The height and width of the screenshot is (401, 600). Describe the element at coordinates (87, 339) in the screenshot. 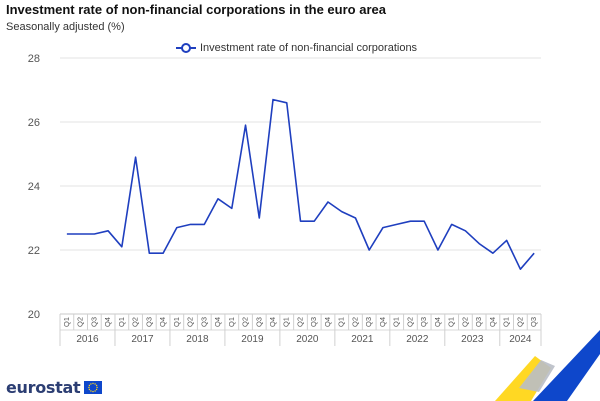

I see `x-tick-label-year: 2016` at that location.